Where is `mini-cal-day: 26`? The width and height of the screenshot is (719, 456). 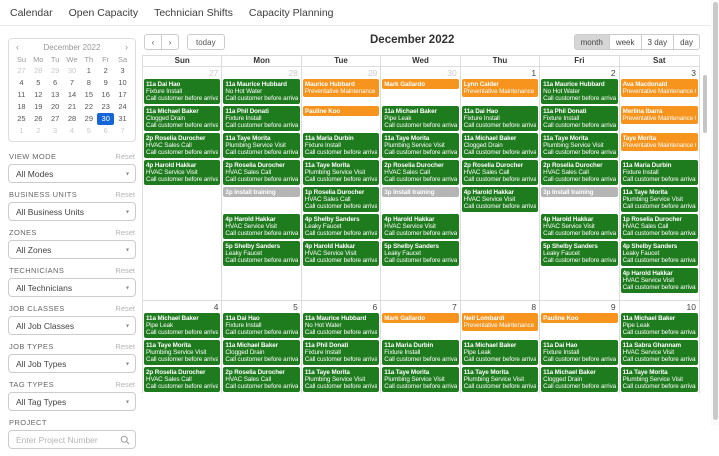 mini-cal-day: 26 is located at coordinates (38, 118).